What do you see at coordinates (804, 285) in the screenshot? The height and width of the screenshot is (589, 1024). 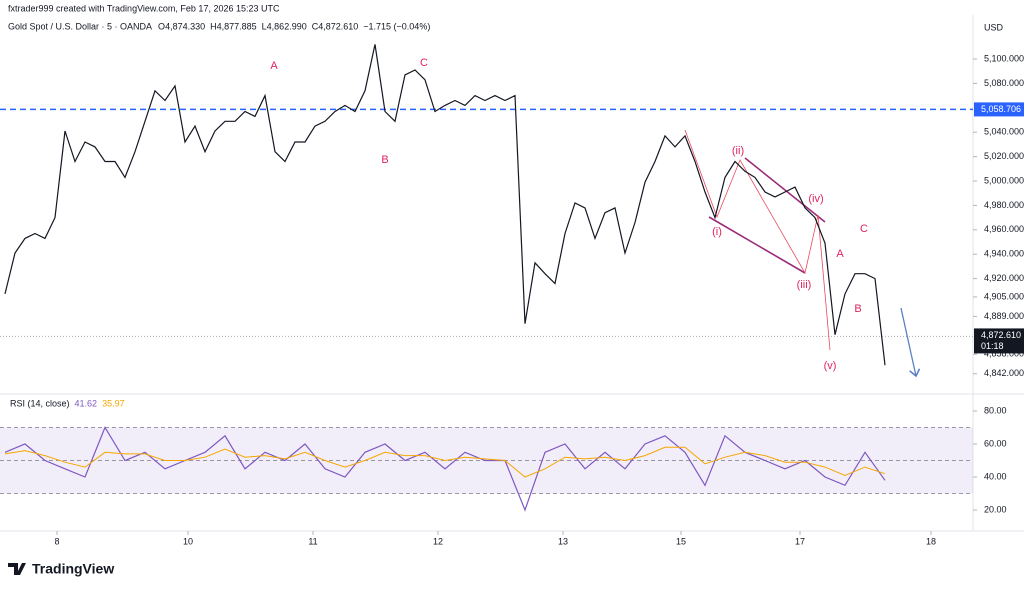 I see `wave-label: (iii)` at bounding box center [804, 285].